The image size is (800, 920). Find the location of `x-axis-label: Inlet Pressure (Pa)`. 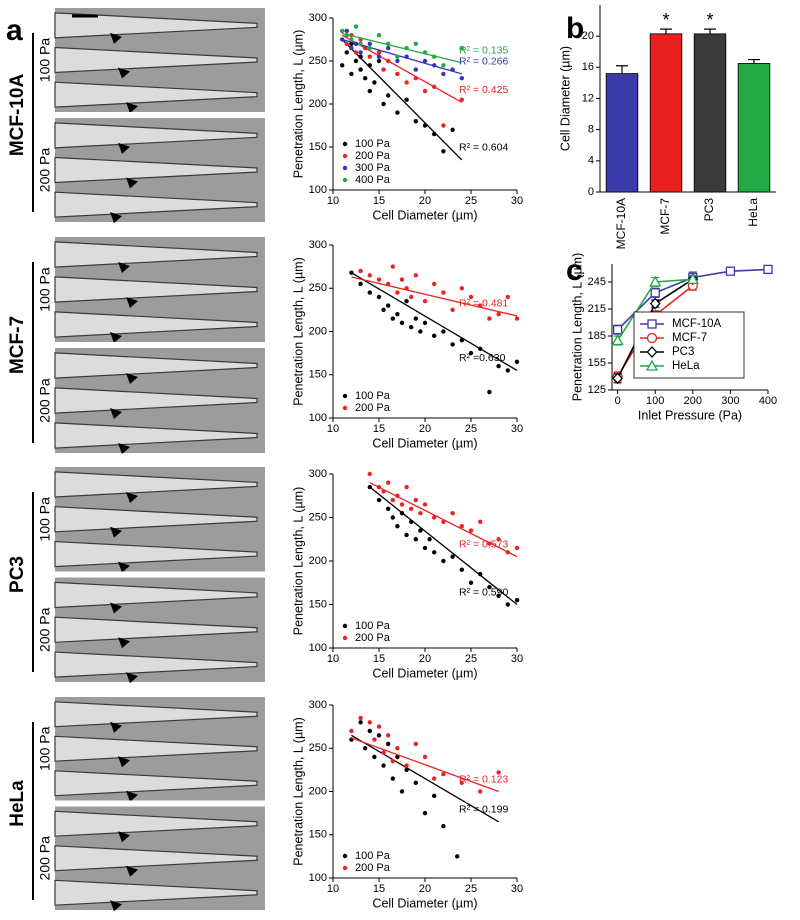

x-axis-label: Inlet Pressure (Pa) is located at coordinates (690, 415).